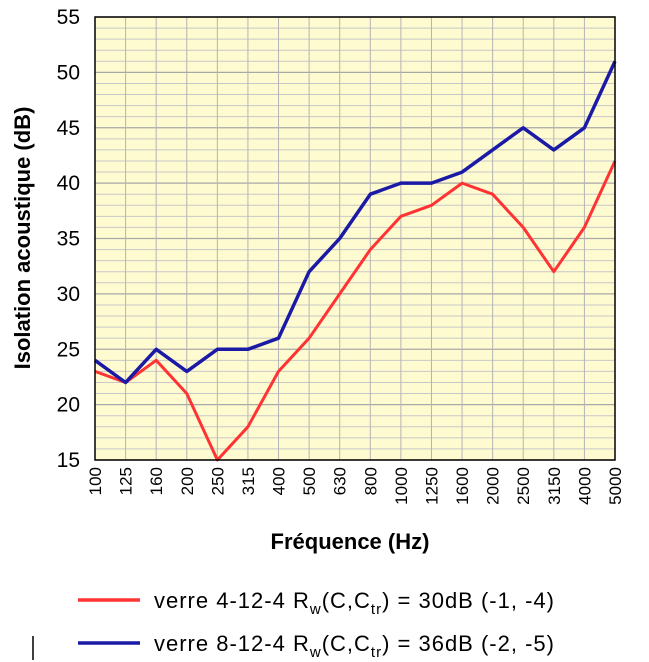 This screenshot has width=649, height=662. I want to click on y-tick-label: 35, so click(68, 239).